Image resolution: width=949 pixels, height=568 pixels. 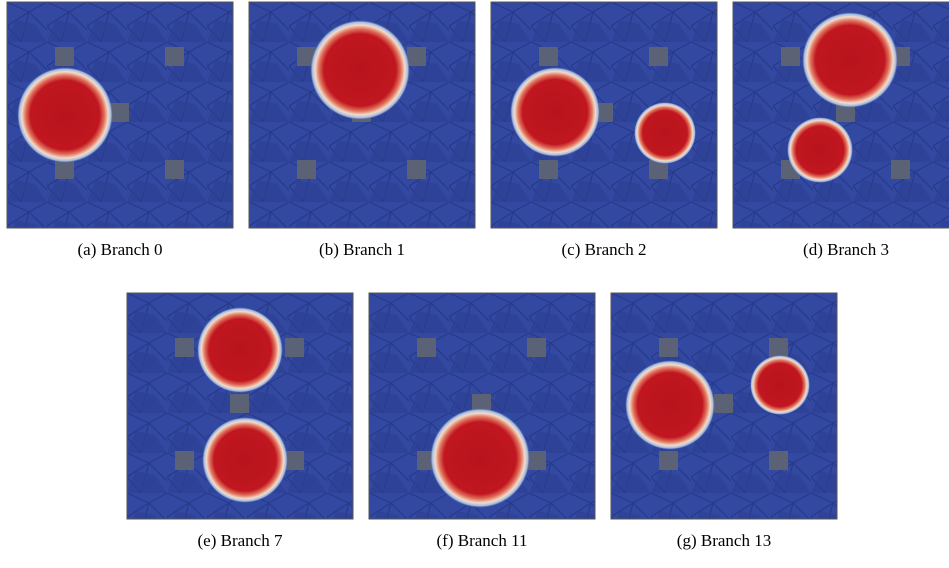 I want to click on caption: (a) Branch 0, so click(x=120, y=249).